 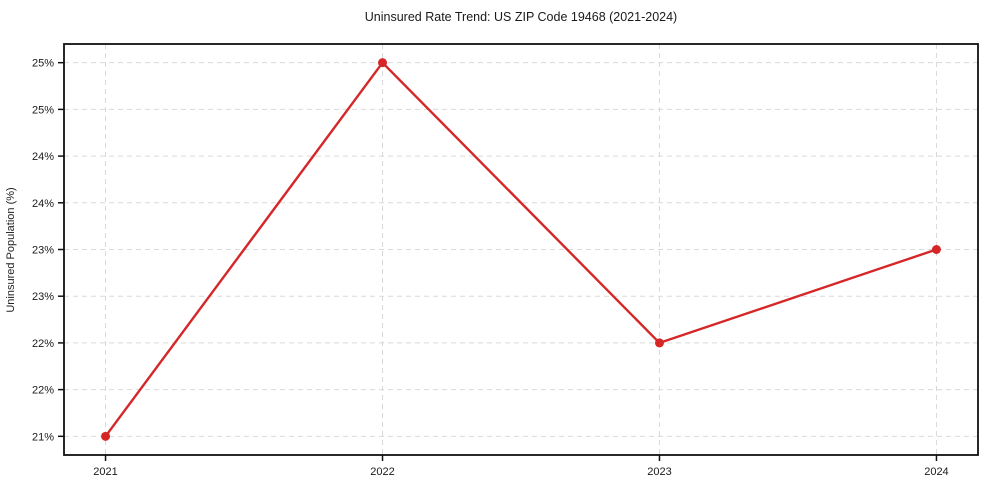 I want to click on x-tick-label: 2024, so click(x=936, y=472).